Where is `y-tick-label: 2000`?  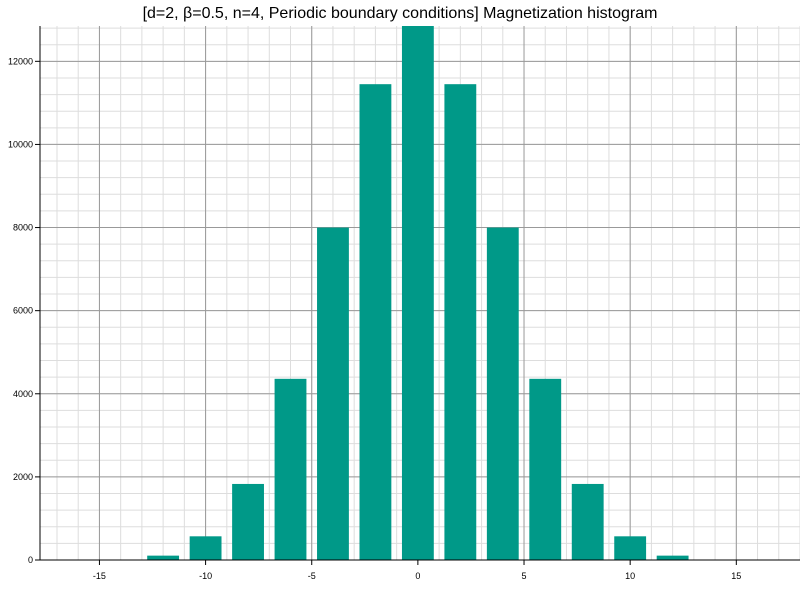
y-tick-label: 2000 is located at coordinates (23, 477).